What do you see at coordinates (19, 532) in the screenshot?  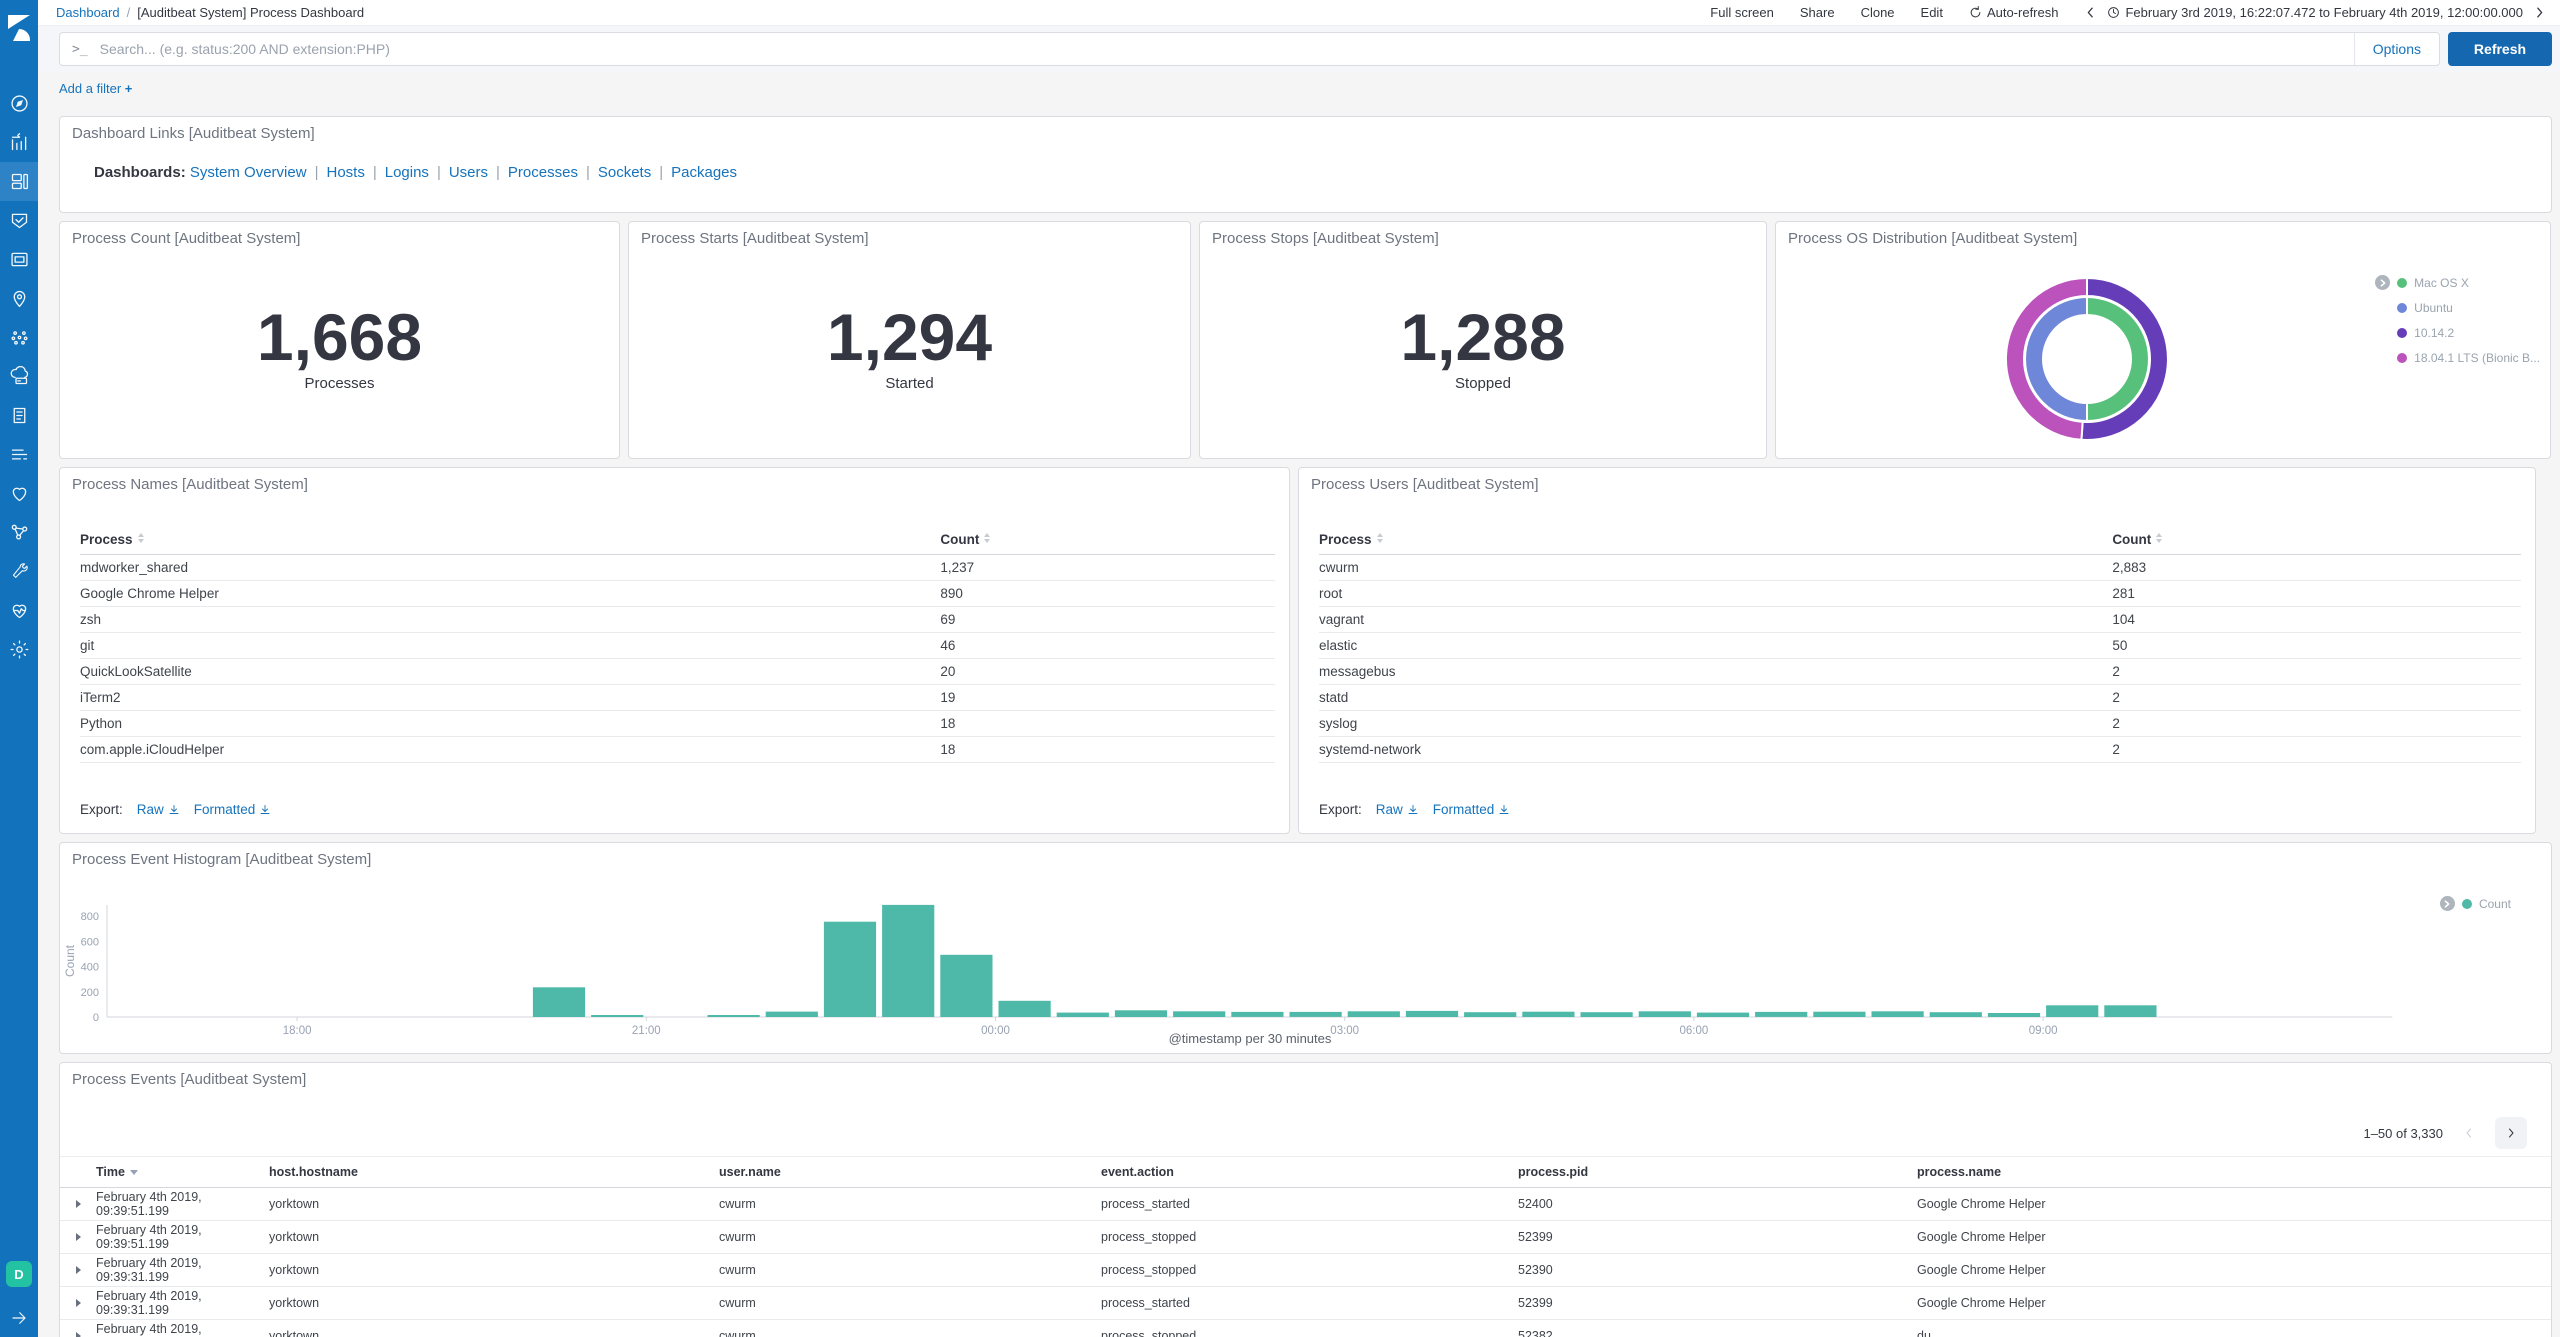 I see `nav-graph-icon` at bounding box center [19, 532].